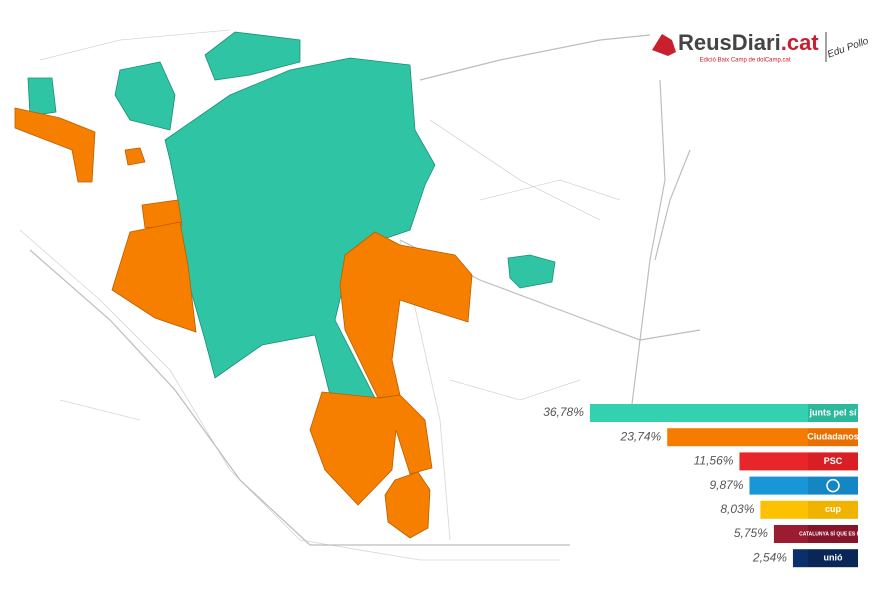 This screenshot has width=879, height=605. I want to click on brand: ReusDiari.cat, so click(748, 42).